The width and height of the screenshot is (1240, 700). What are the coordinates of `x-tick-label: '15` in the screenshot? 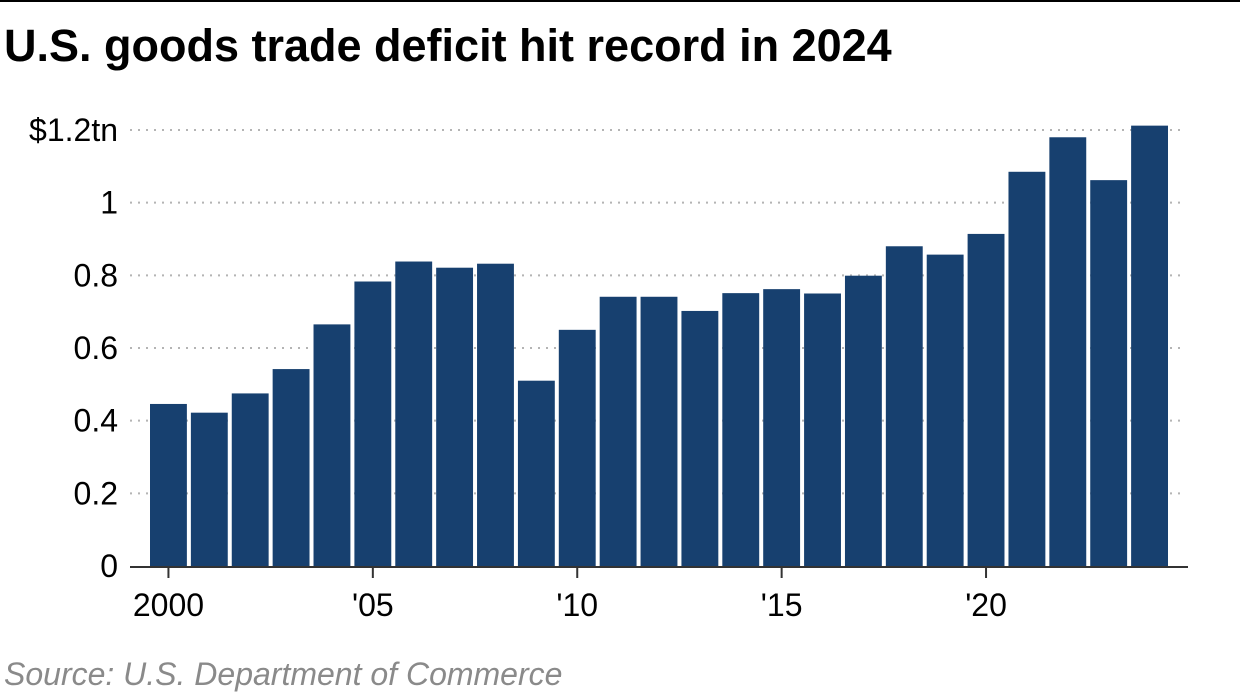 It's located at (782, 605).